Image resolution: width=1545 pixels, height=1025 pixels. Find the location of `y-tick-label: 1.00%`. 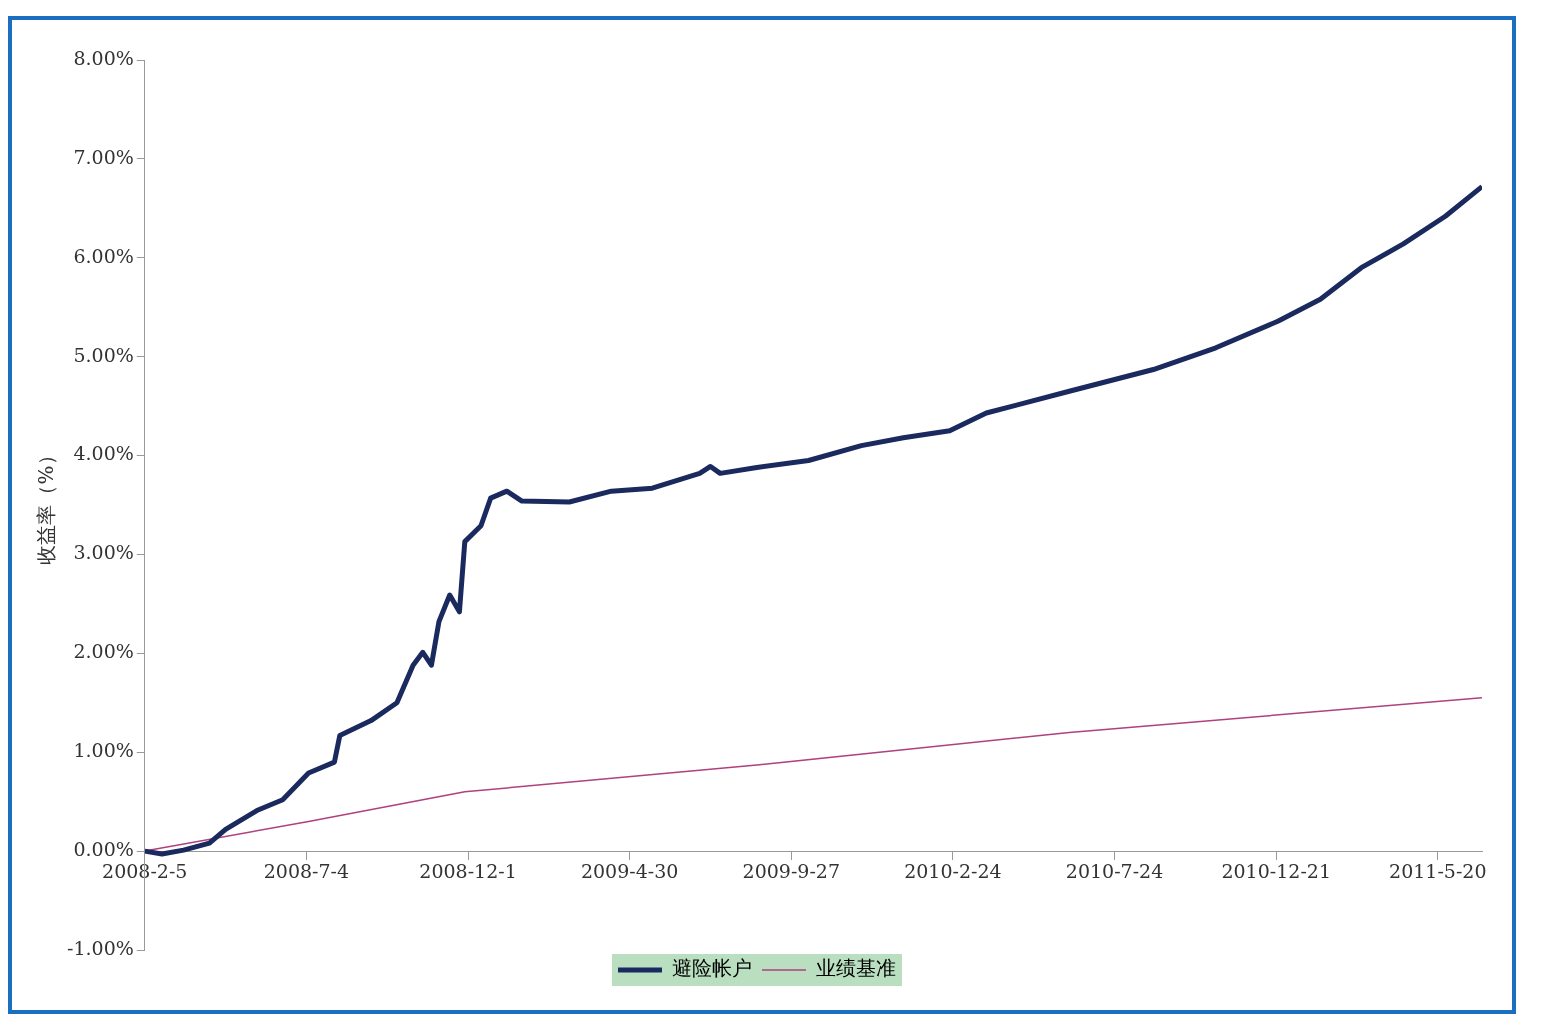

y-tick-label: 1.00% is located at coordinates (103, 750).